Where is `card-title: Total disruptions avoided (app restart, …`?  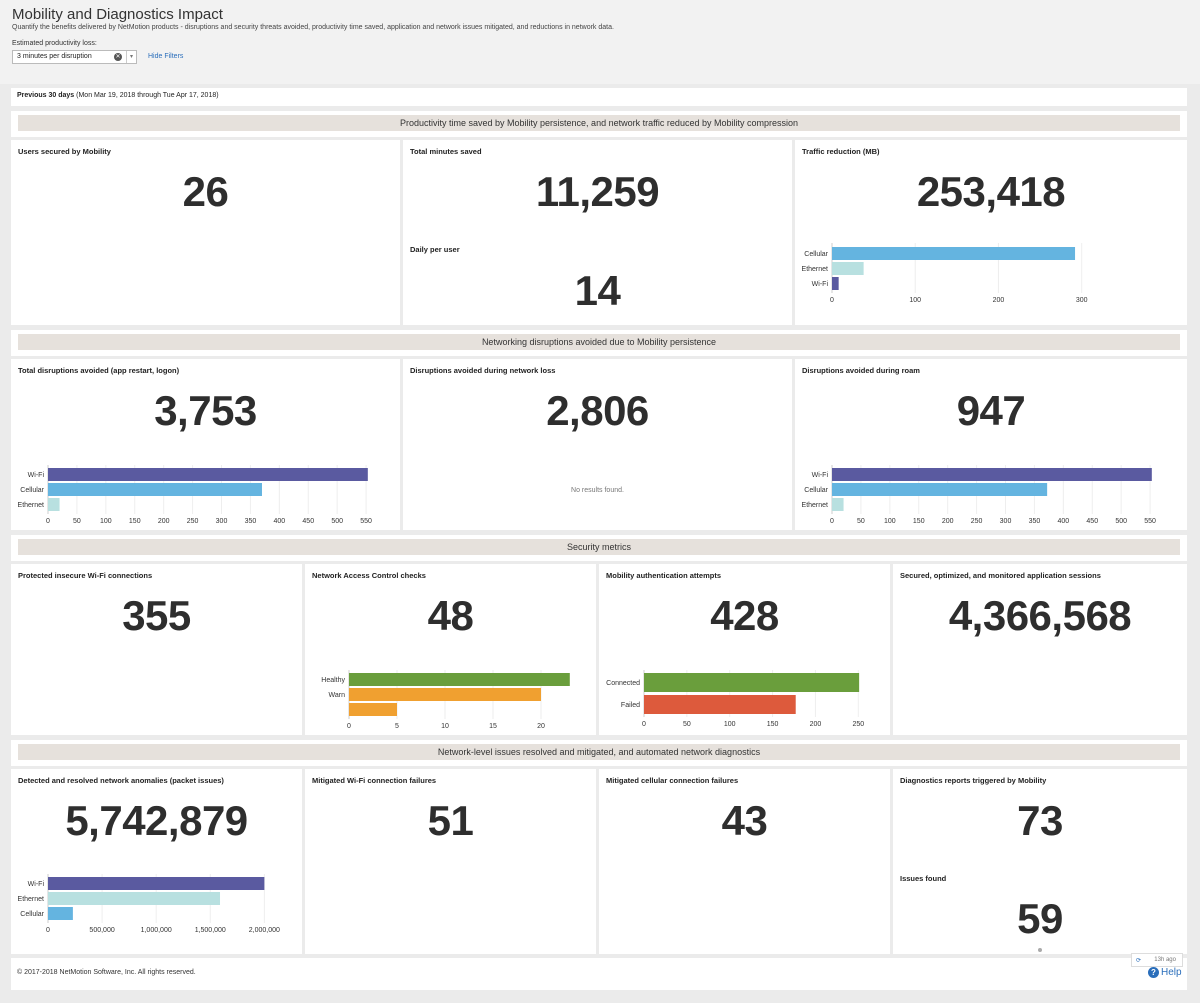
card-title: Total disruptions avoided (app restart, … is located at coordinates (99, 370).